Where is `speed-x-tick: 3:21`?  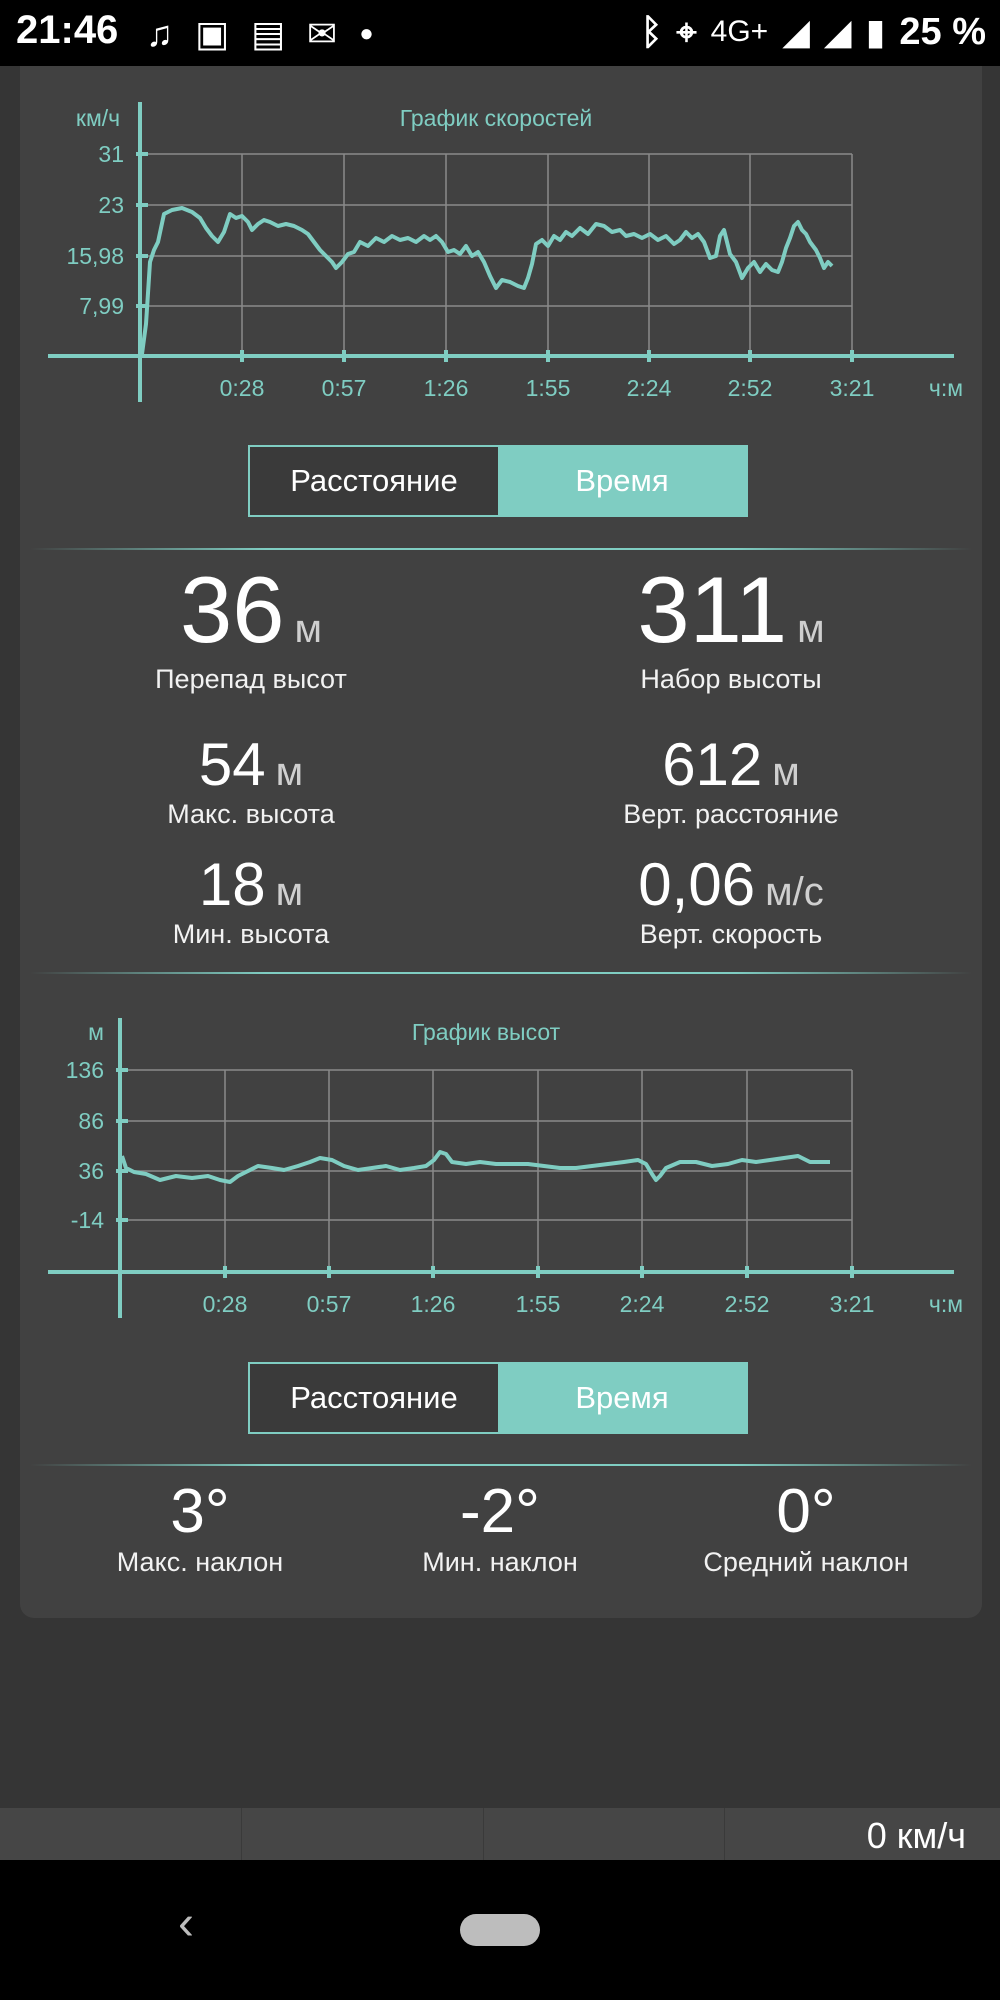 speed-x-tick: 3:21 is located at coordinates (852, 388).